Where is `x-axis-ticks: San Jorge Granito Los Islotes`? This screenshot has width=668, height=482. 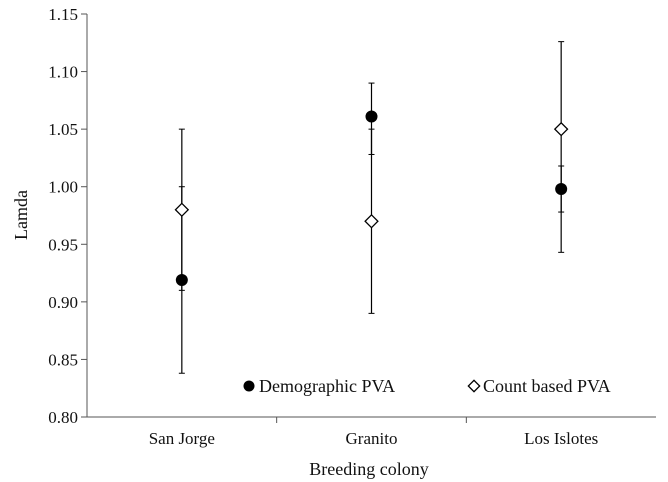
x-axis-ticks: San Jorge Granito Los Islotes is located at coordinates (373, 432).